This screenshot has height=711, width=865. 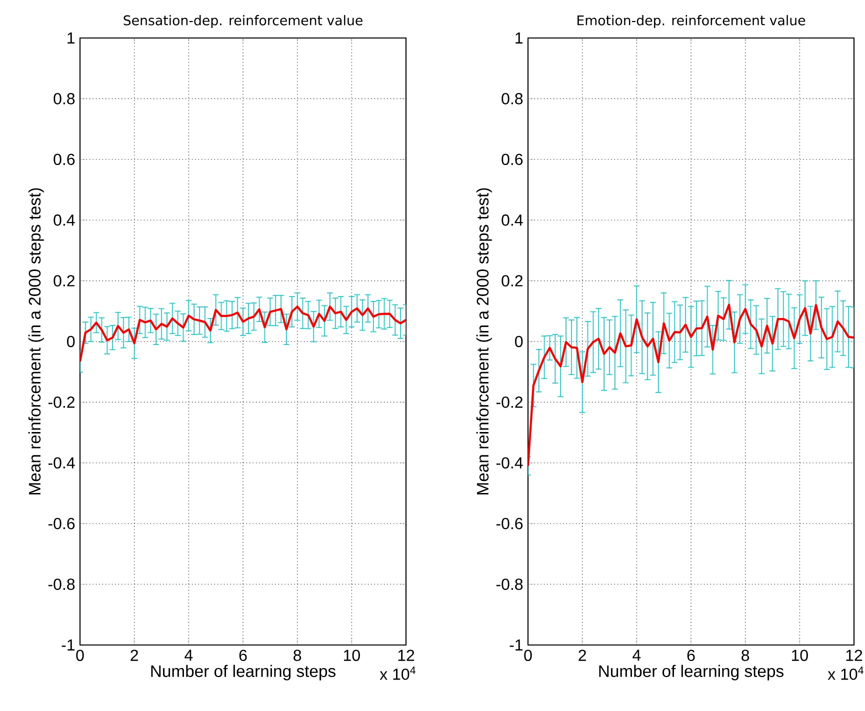 I want to click on chart-title: Emotion-dep. reinforcement value, so click(x=692, y=21).